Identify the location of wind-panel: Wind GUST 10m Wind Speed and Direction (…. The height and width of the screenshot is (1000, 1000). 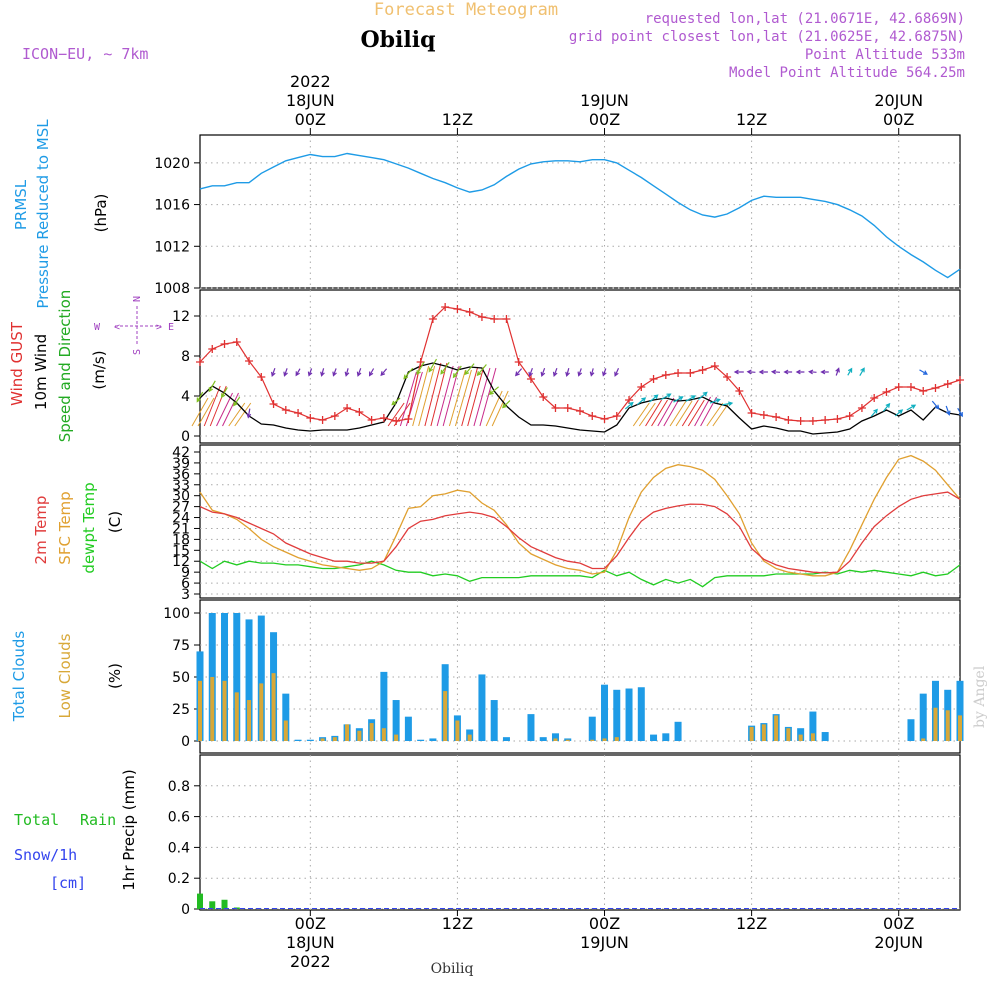
(486, 367).